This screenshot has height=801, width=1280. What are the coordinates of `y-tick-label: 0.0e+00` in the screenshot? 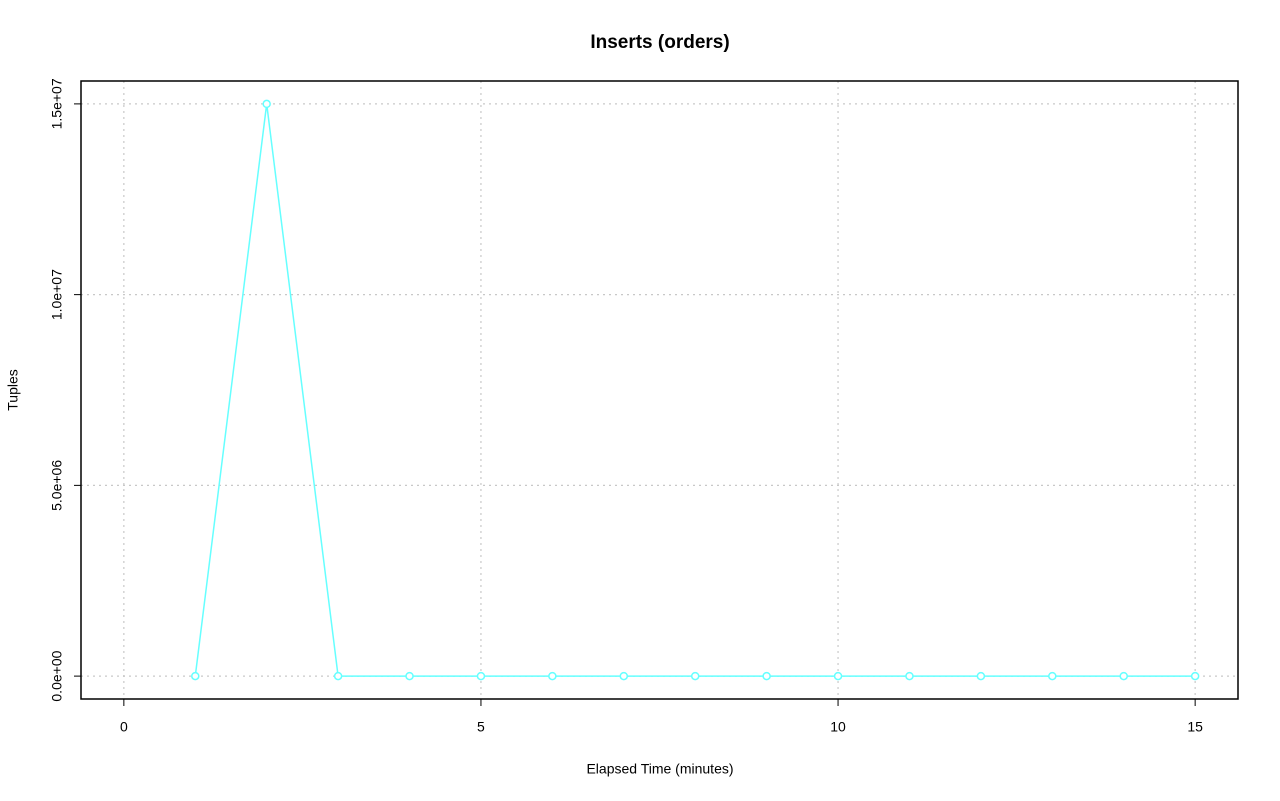 It's located at (57, 675).